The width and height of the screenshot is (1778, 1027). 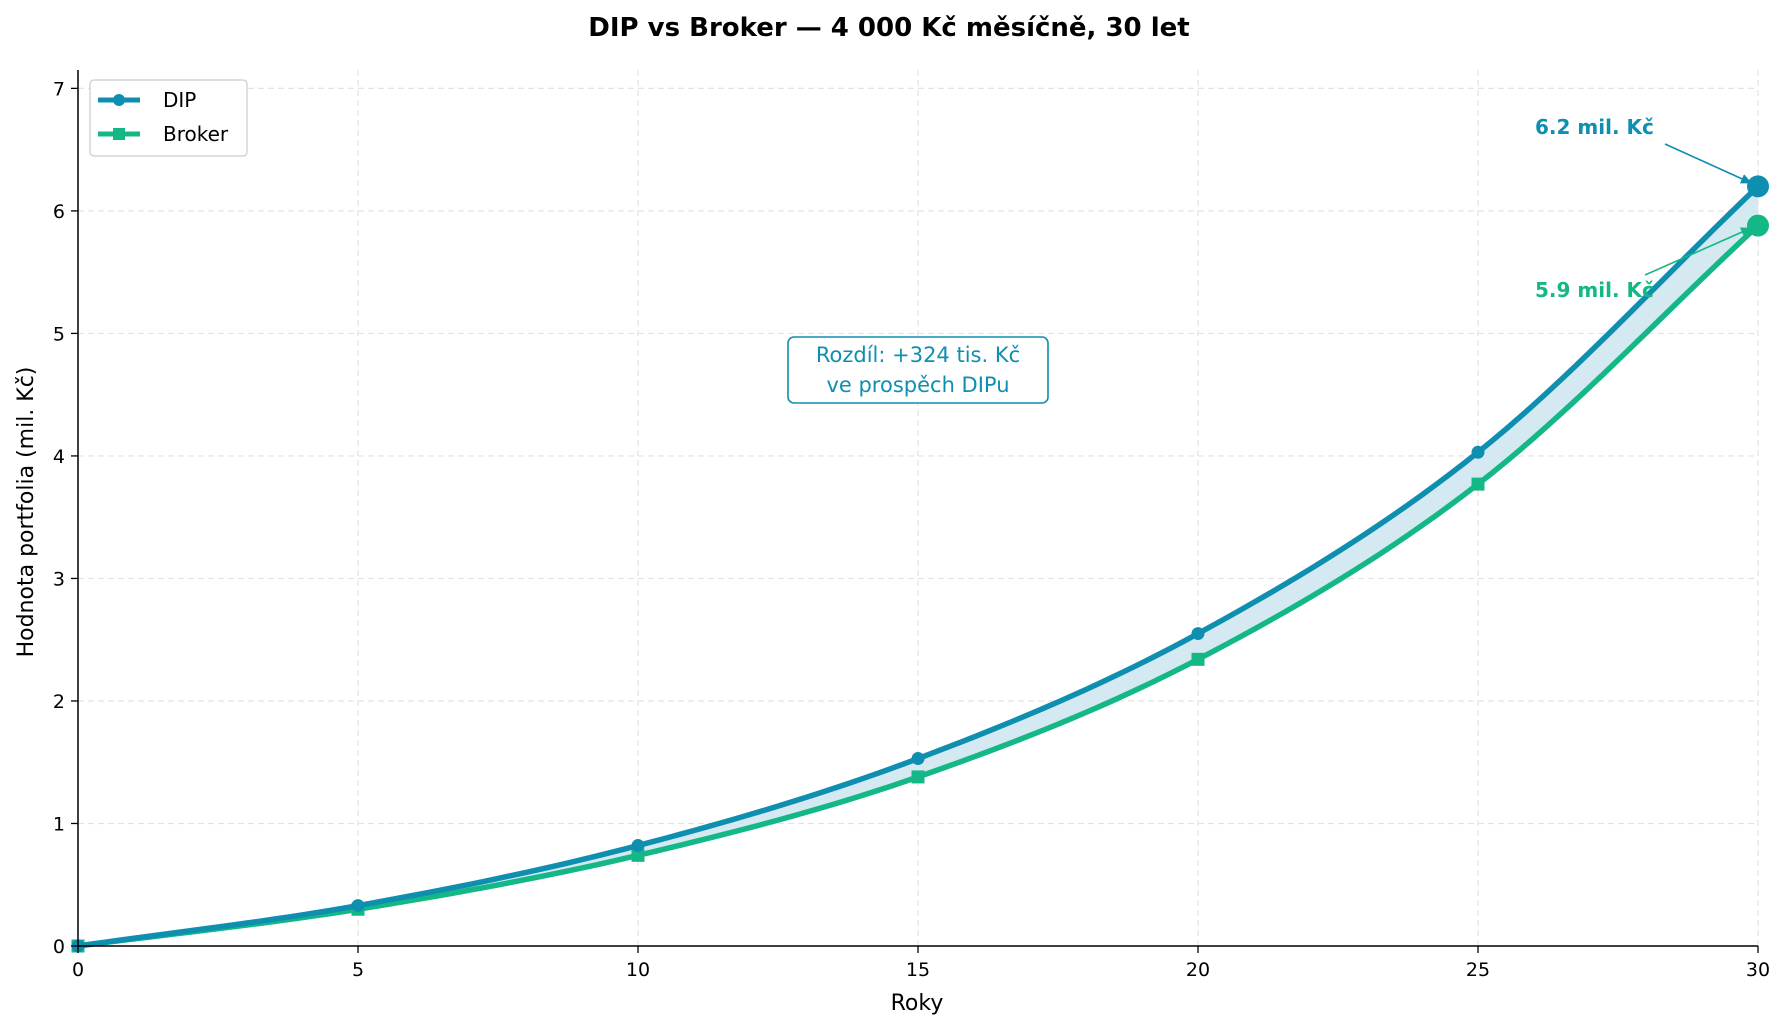 What do you see at coordinates (59, 457) in the screenshot?
I see `y-tick-label: 4` at bounding box center [59, 457].